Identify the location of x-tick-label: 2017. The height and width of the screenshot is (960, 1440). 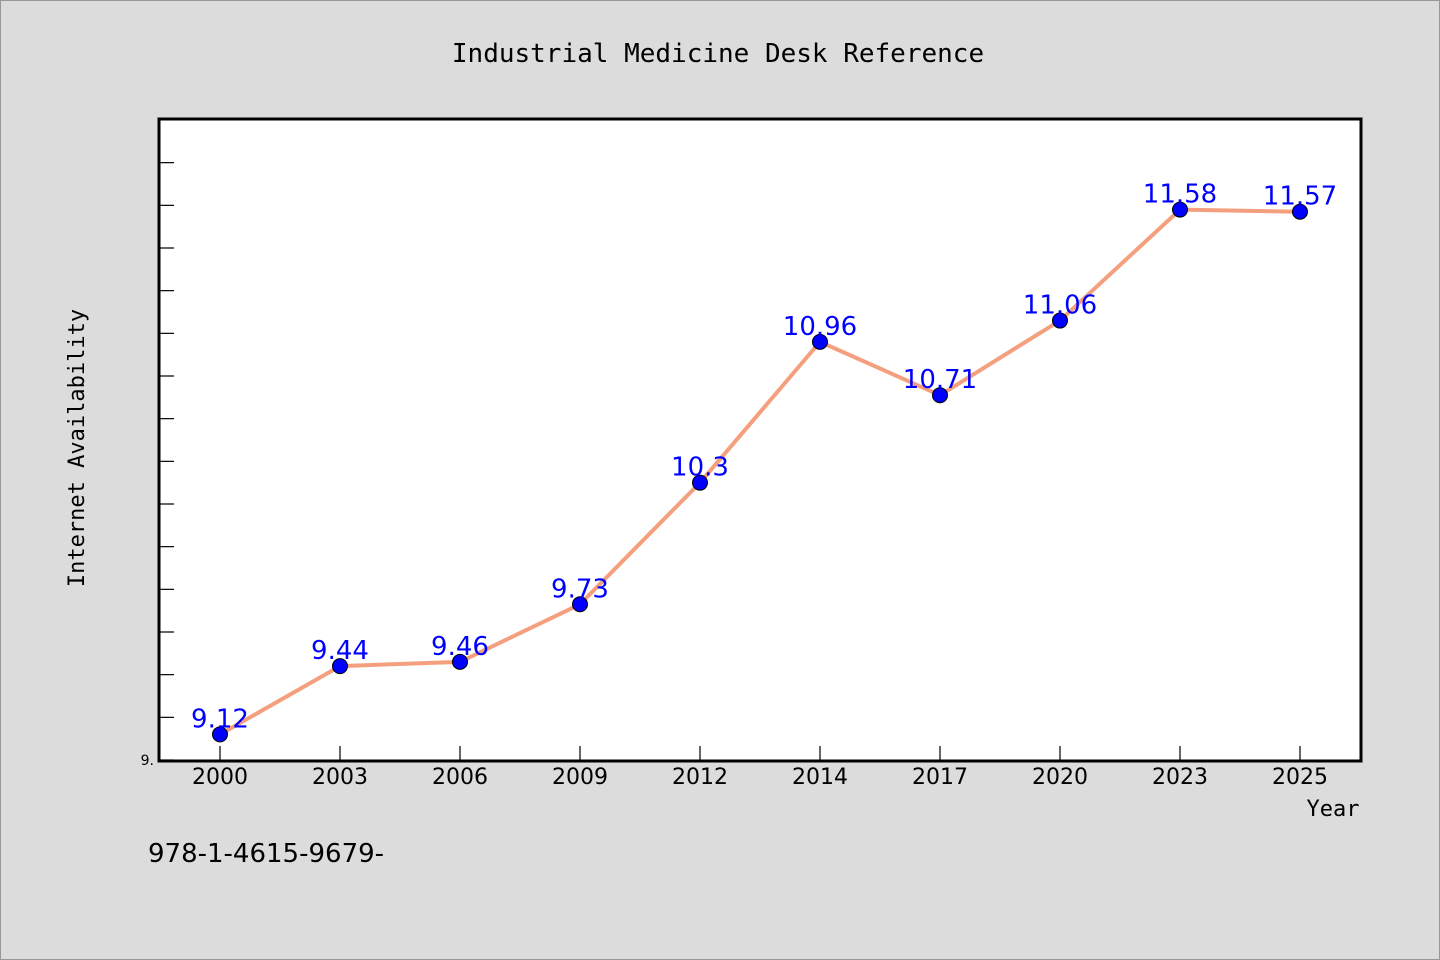
(940, 777).